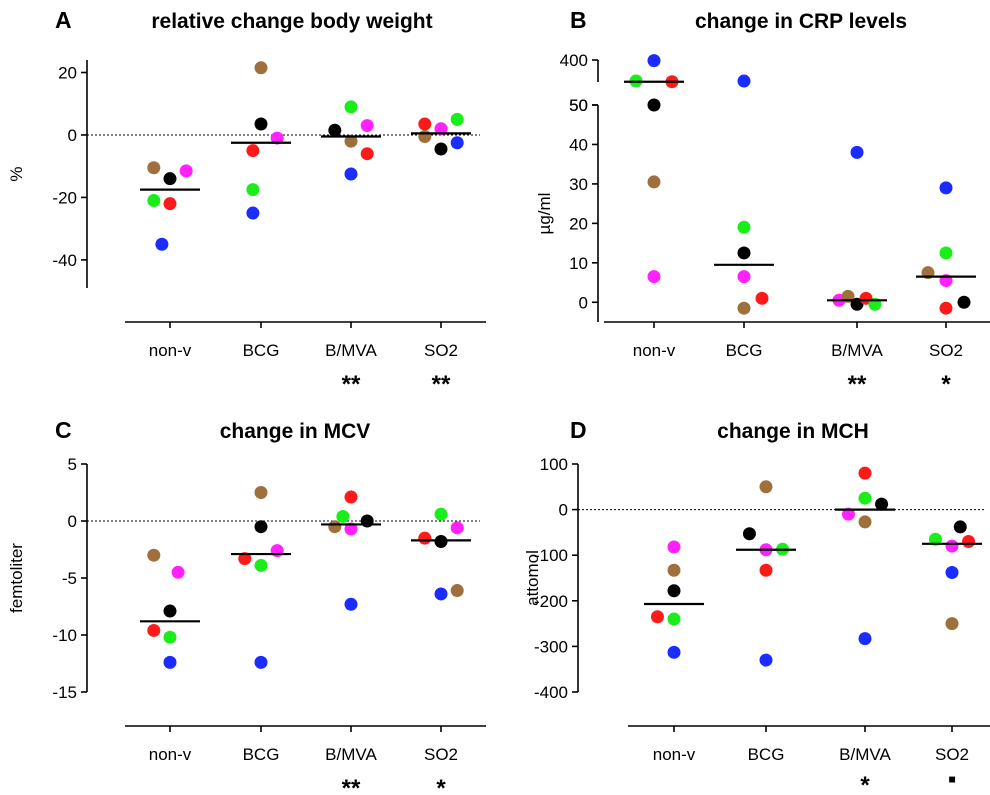  Describe the element at coordinates (578, 105) in the screenshot. I see `y-tick-label: 50` at that location.